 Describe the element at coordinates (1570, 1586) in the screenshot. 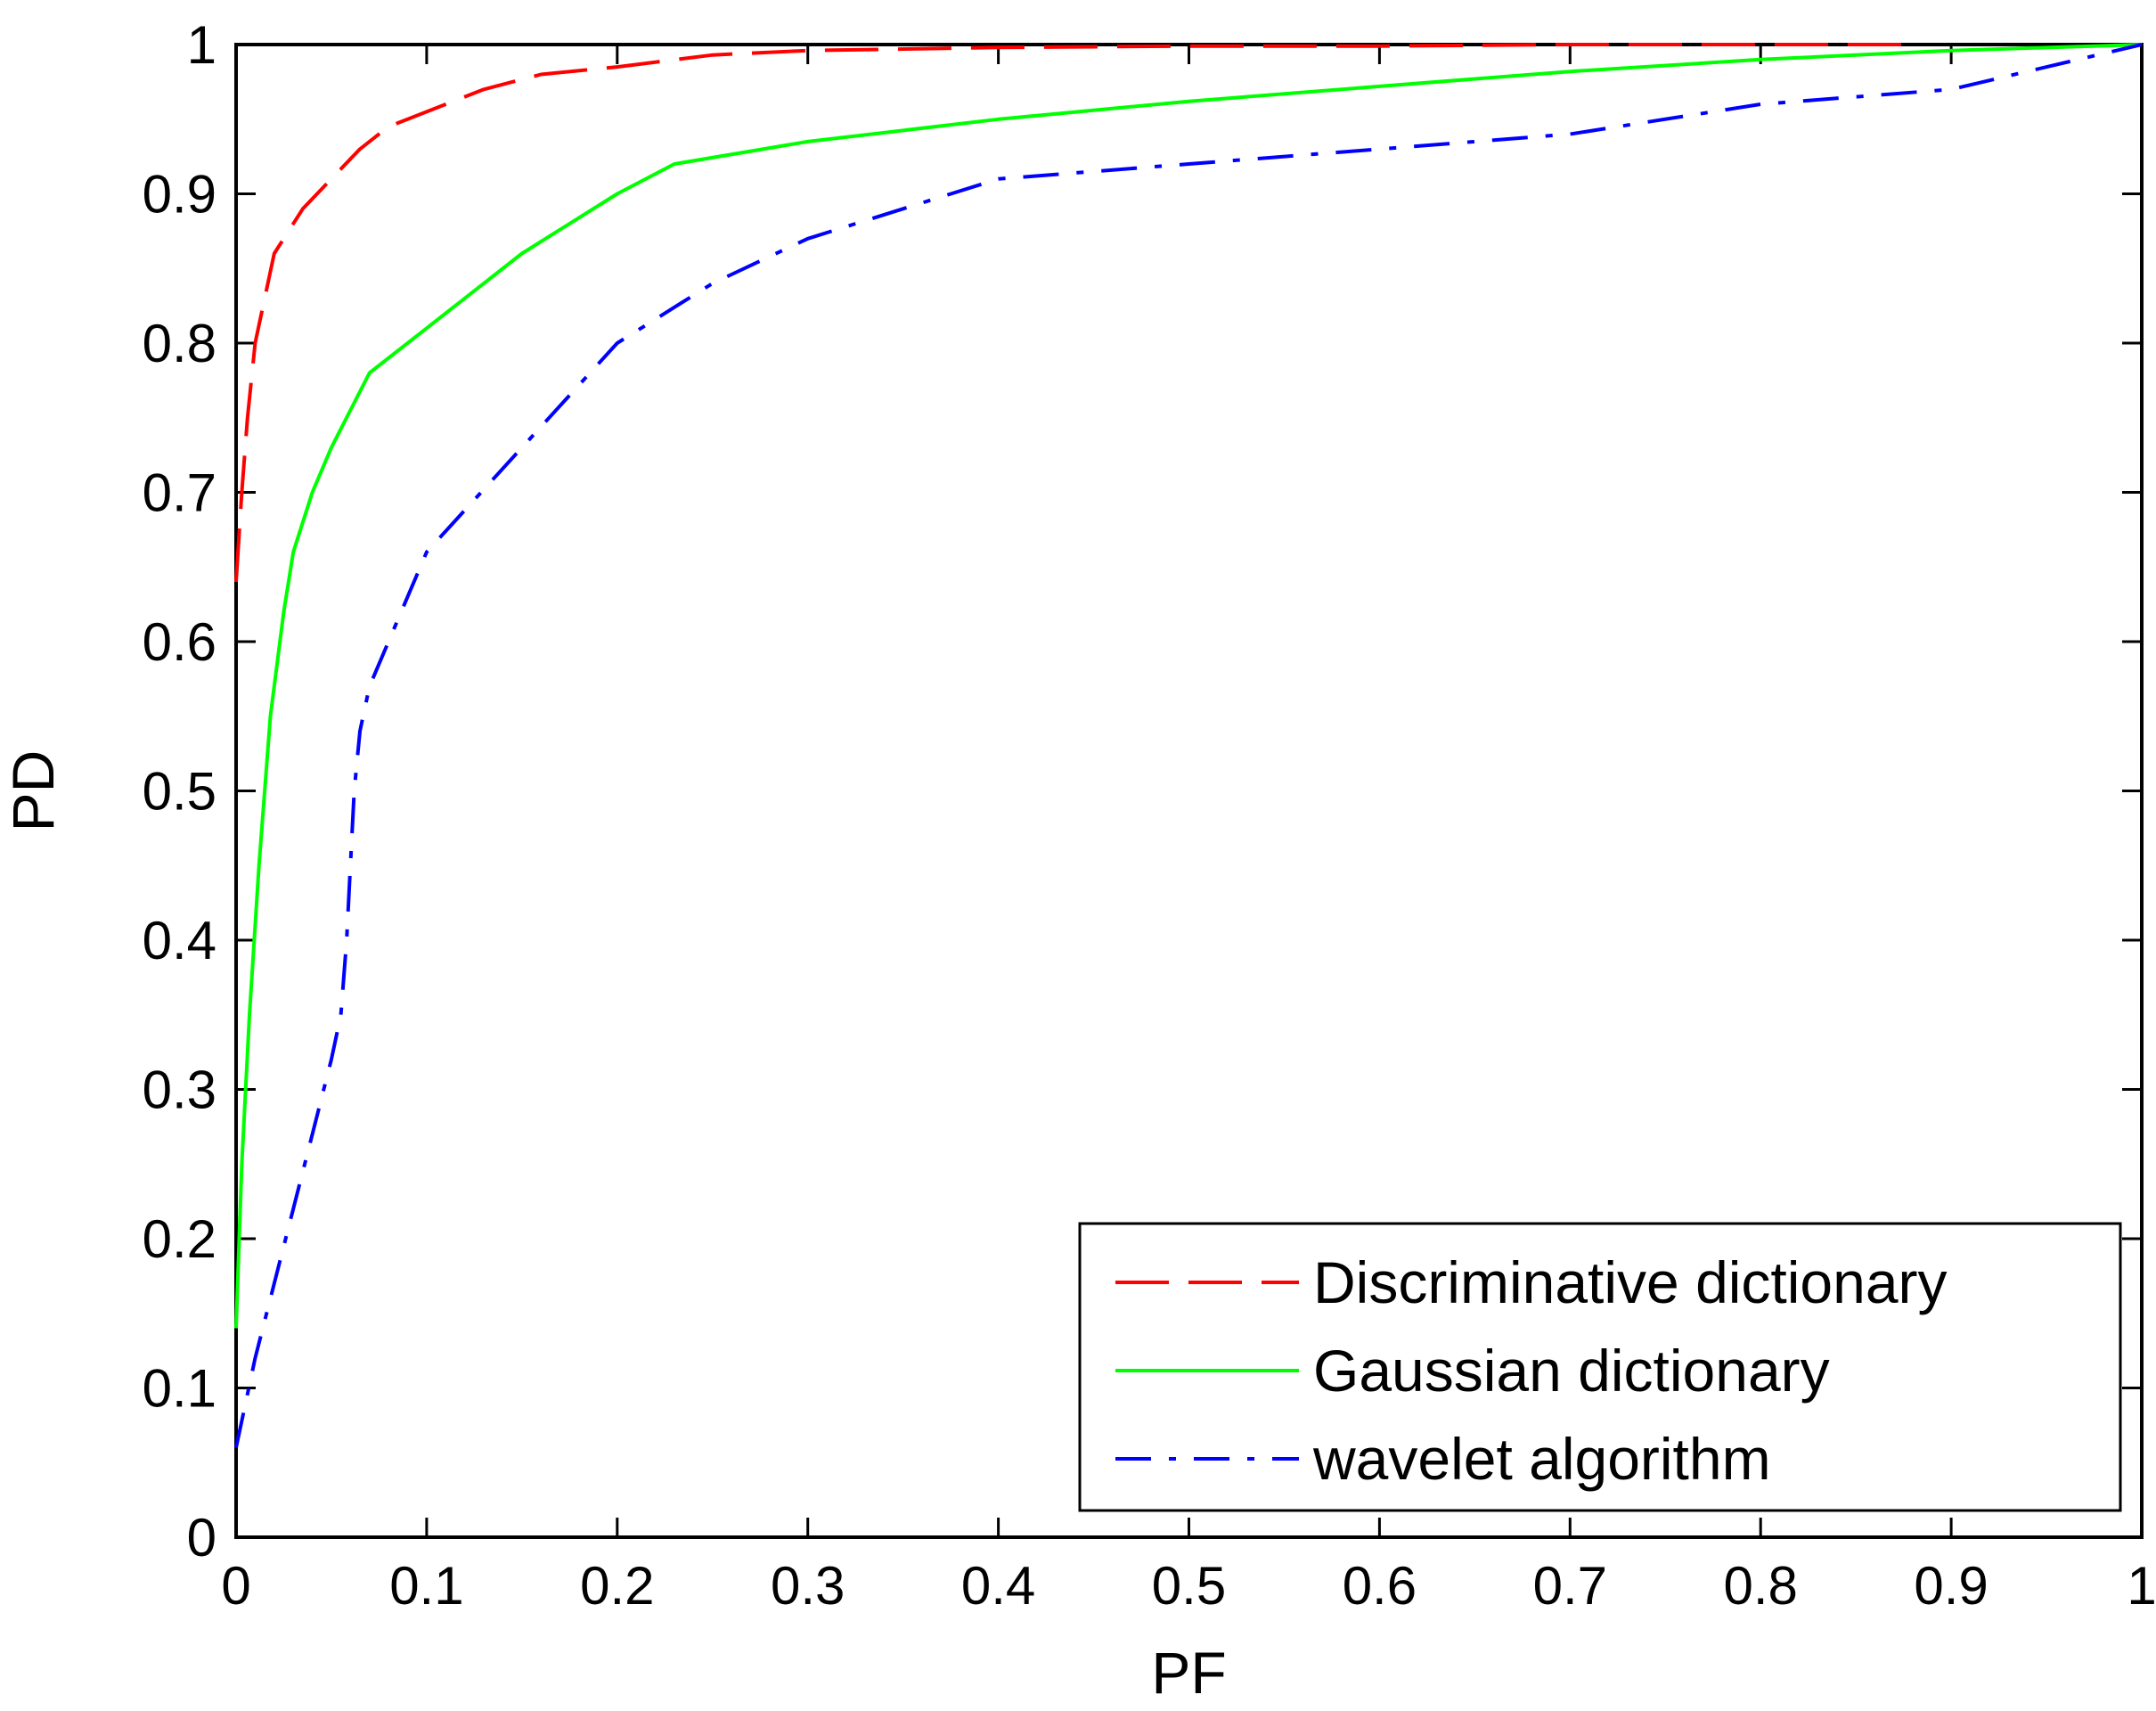

I see `x-tick-label: 0.7` at that location.